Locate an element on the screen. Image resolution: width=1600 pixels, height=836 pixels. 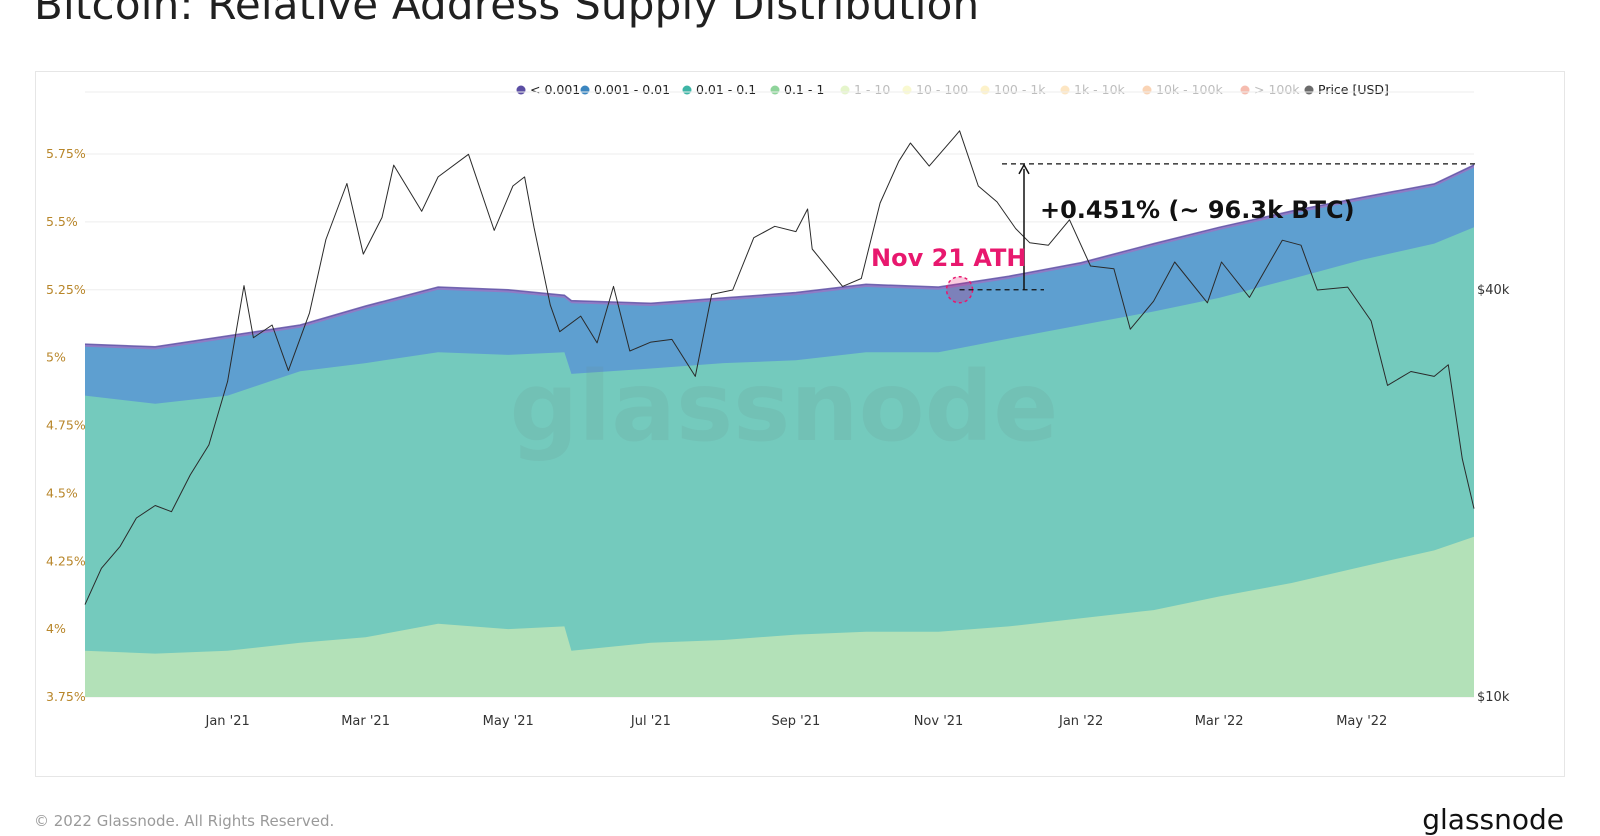
legend-item: 10 - 100 is located at coordinates (935, 89).